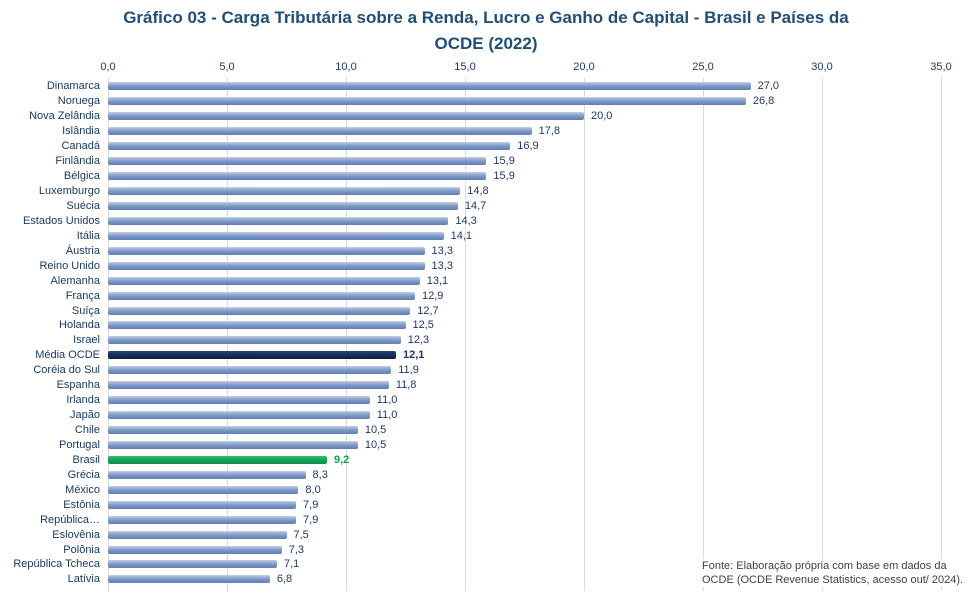 This screenshot has height=598, width=973. Describe the element at coordinates (80, 146) in the screenshot. I see `category-label: Canadá` at that location.